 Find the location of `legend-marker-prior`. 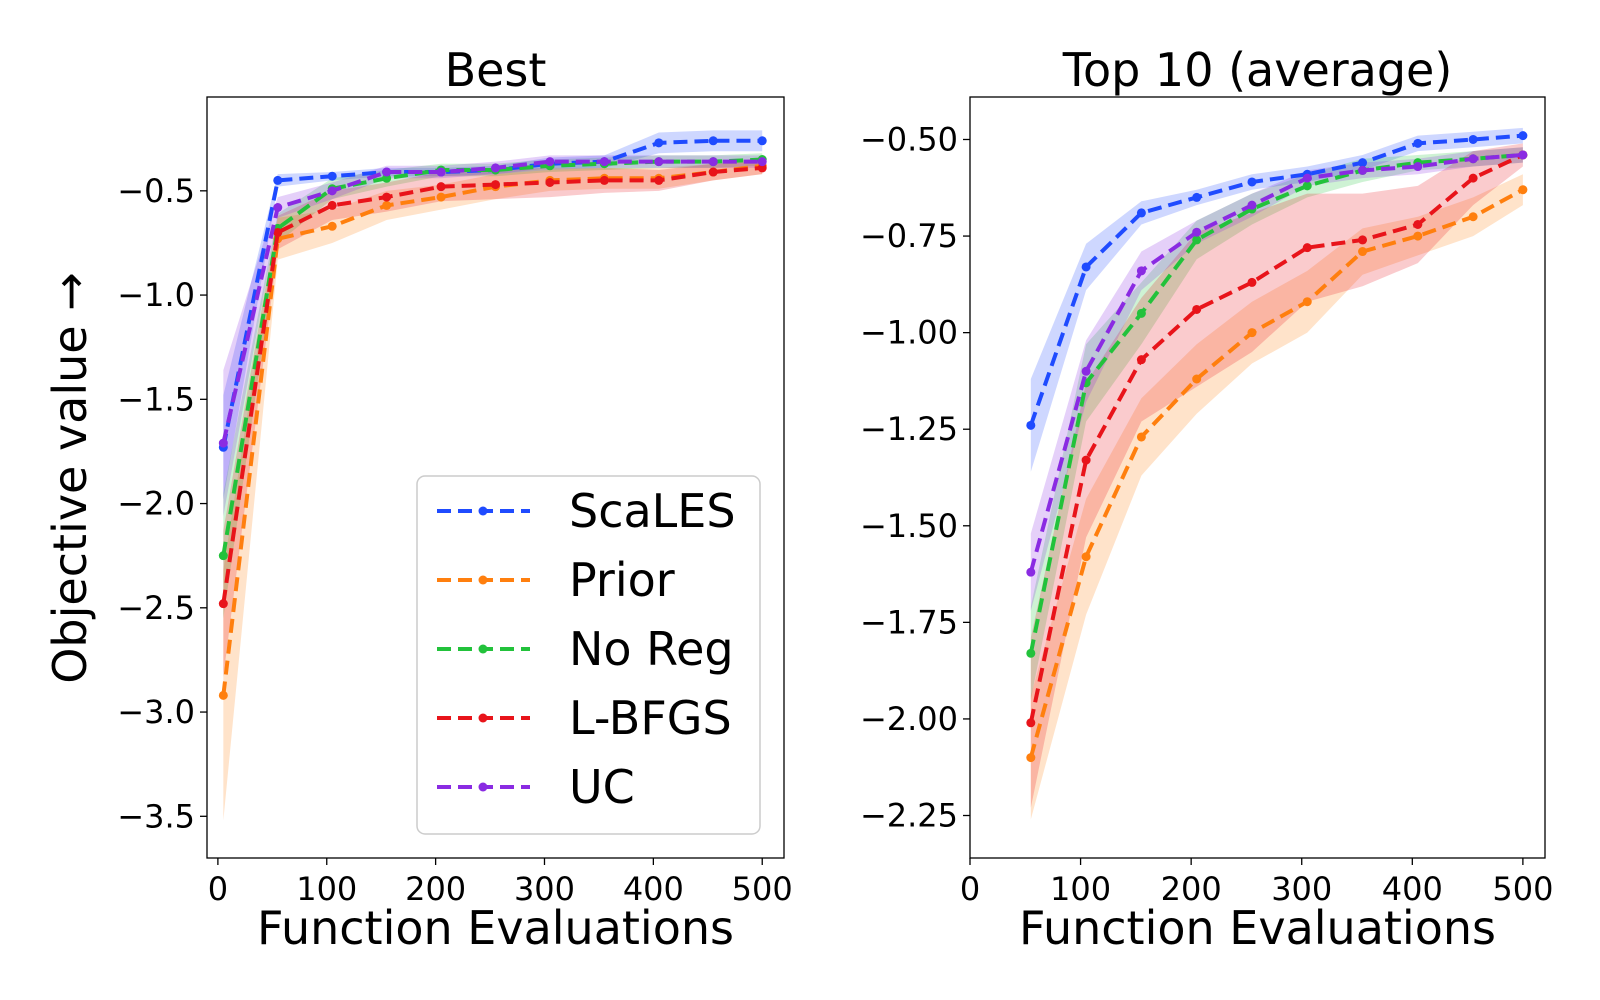

legend-marker-prior is located at coordinates (483, 580).